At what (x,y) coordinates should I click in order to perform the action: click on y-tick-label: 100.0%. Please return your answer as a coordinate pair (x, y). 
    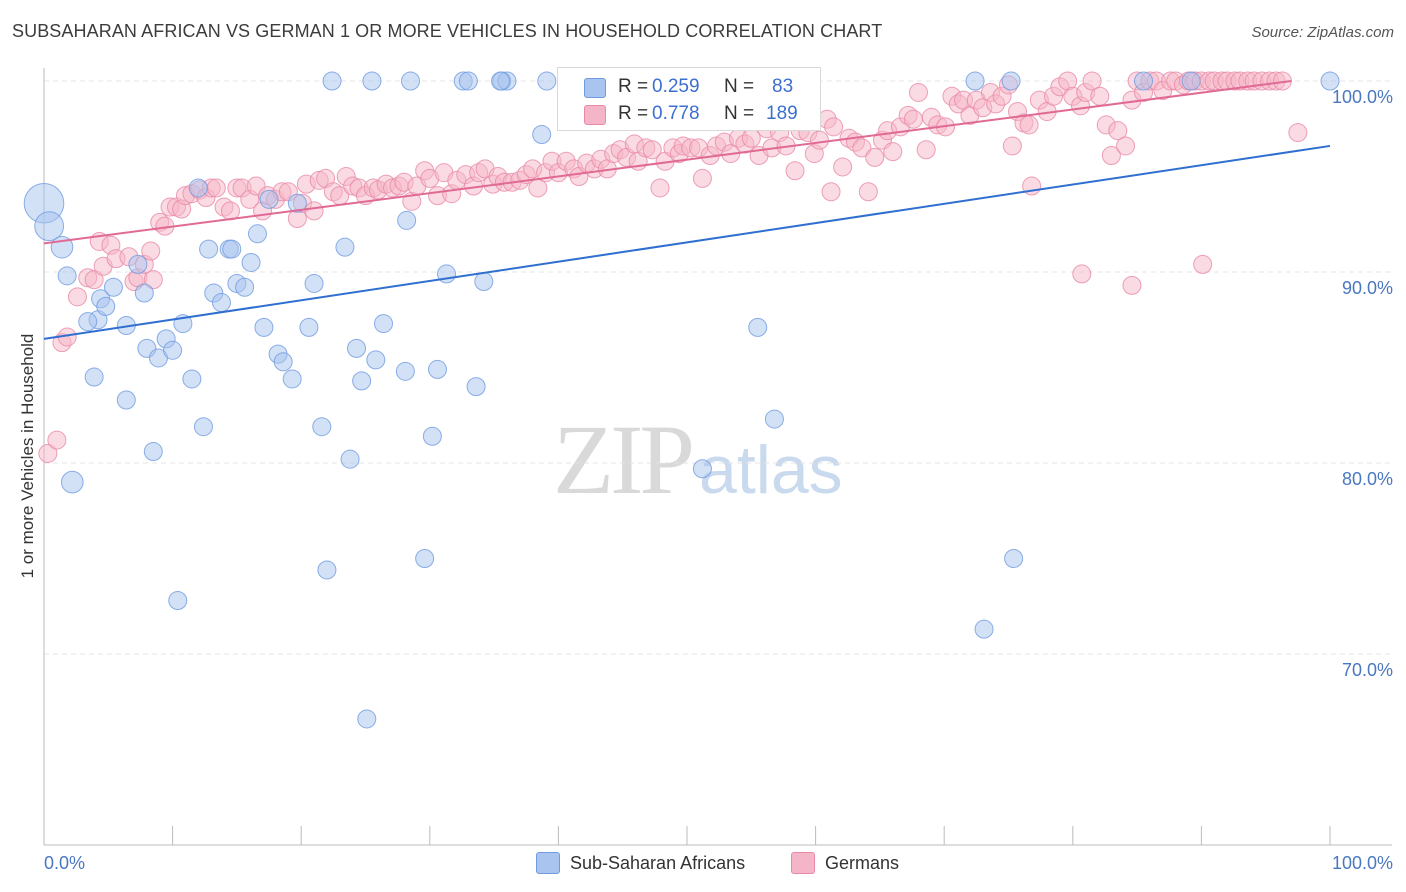
    Looking at the image, I should click on (1362, 97).